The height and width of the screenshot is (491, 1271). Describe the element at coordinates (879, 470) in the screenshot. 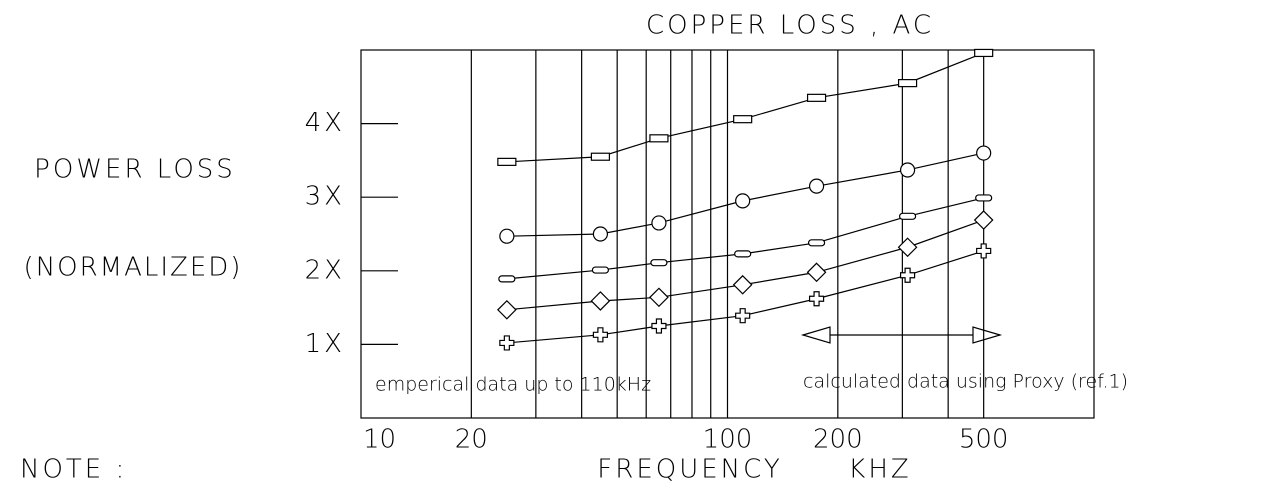

I see `x-axis-label: KHZ` at that location.